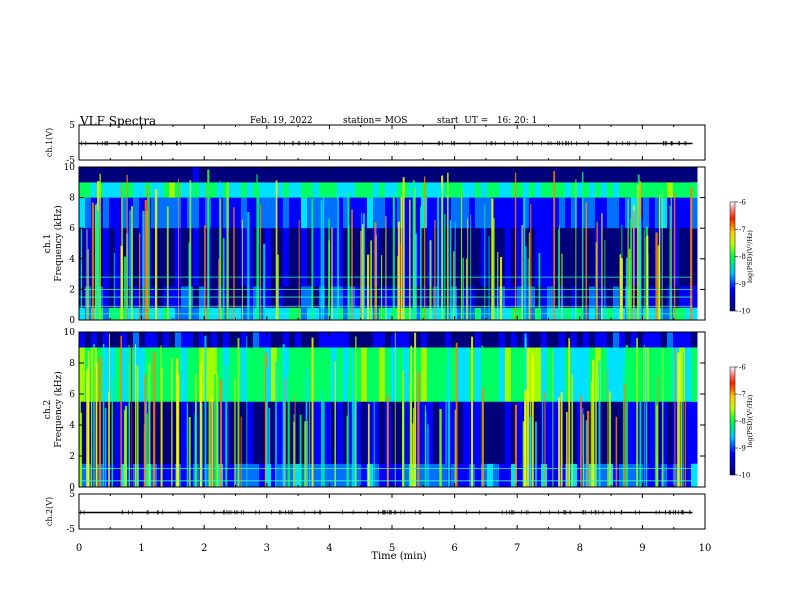 The image size is (792, 612). I want to click on x-tick-label: 0, so click(79, 548).